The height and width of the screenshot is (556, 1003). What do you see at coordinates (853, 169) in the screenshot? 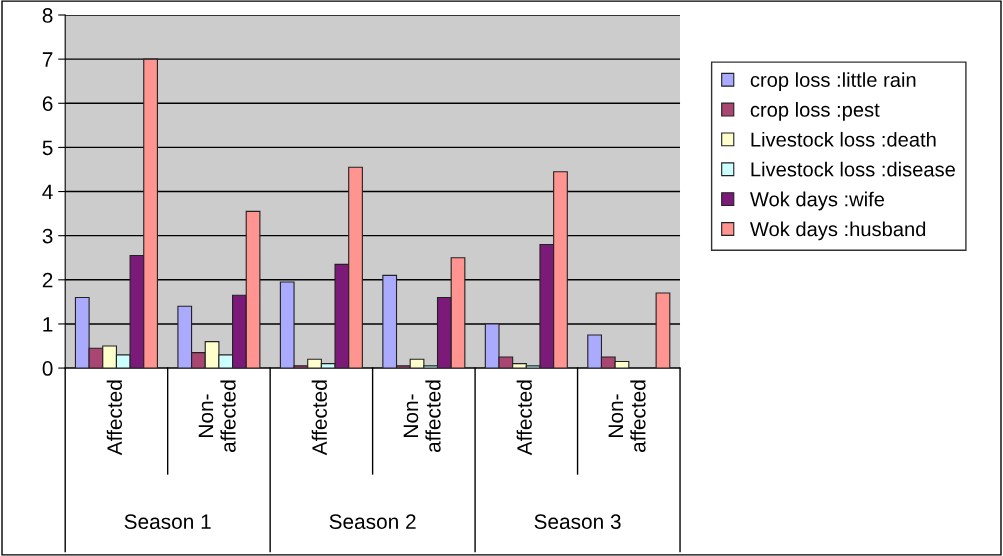
I see `legend-label: Livestock loss :disease` at bounding box center [853, 169].